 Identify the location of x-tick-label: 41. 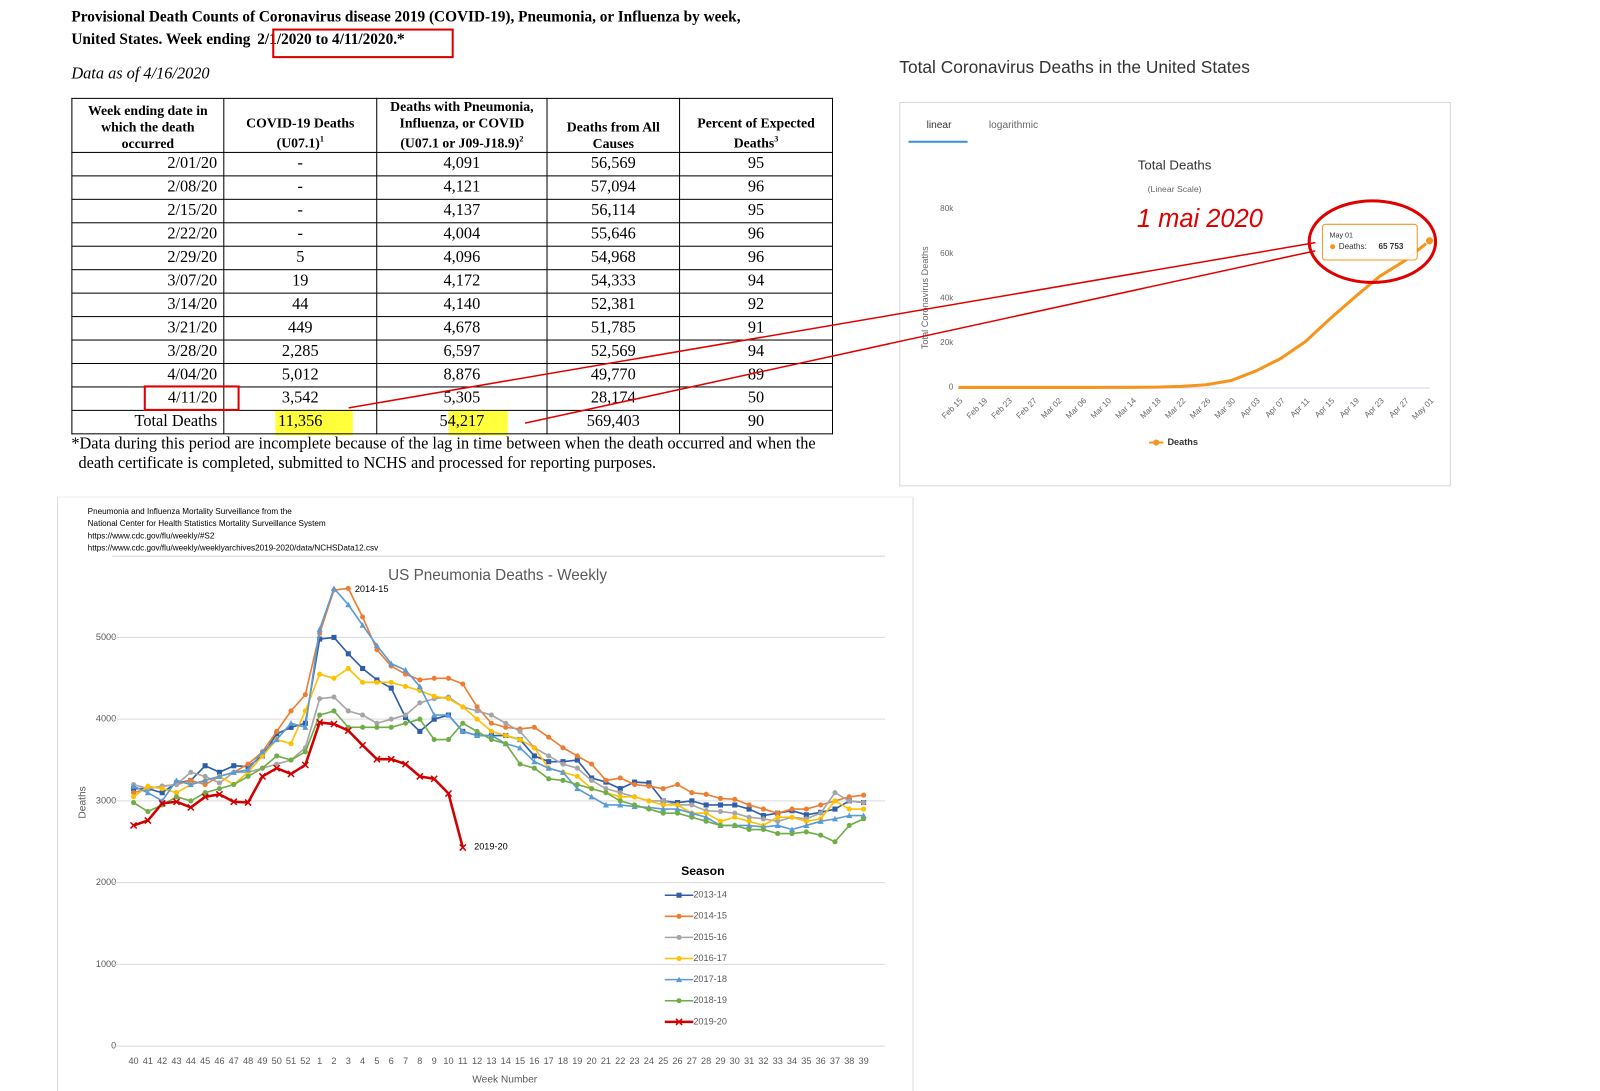
(148, 1061).